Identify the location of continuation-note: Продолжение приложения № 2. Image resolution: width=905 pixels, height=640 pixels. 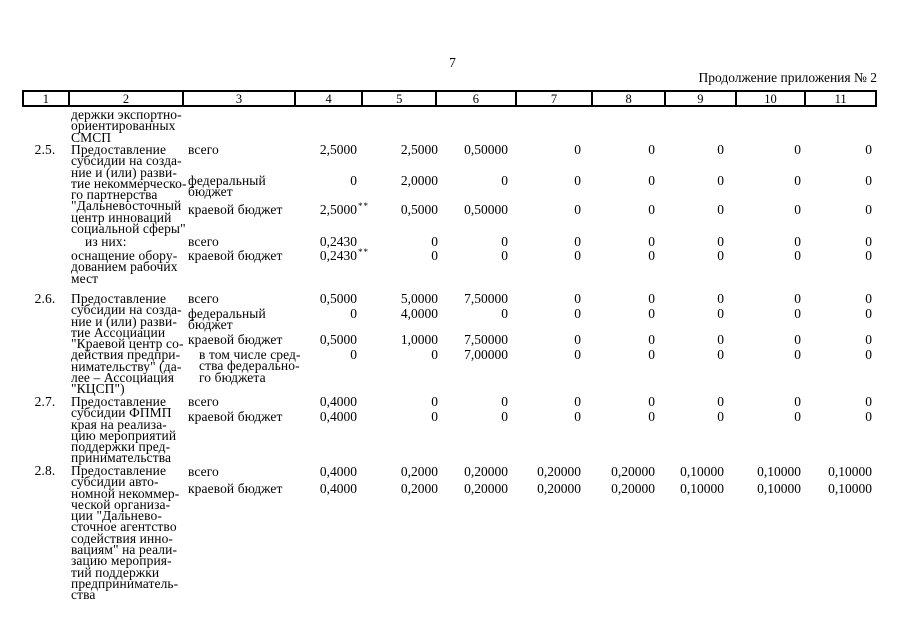
(787, 77).